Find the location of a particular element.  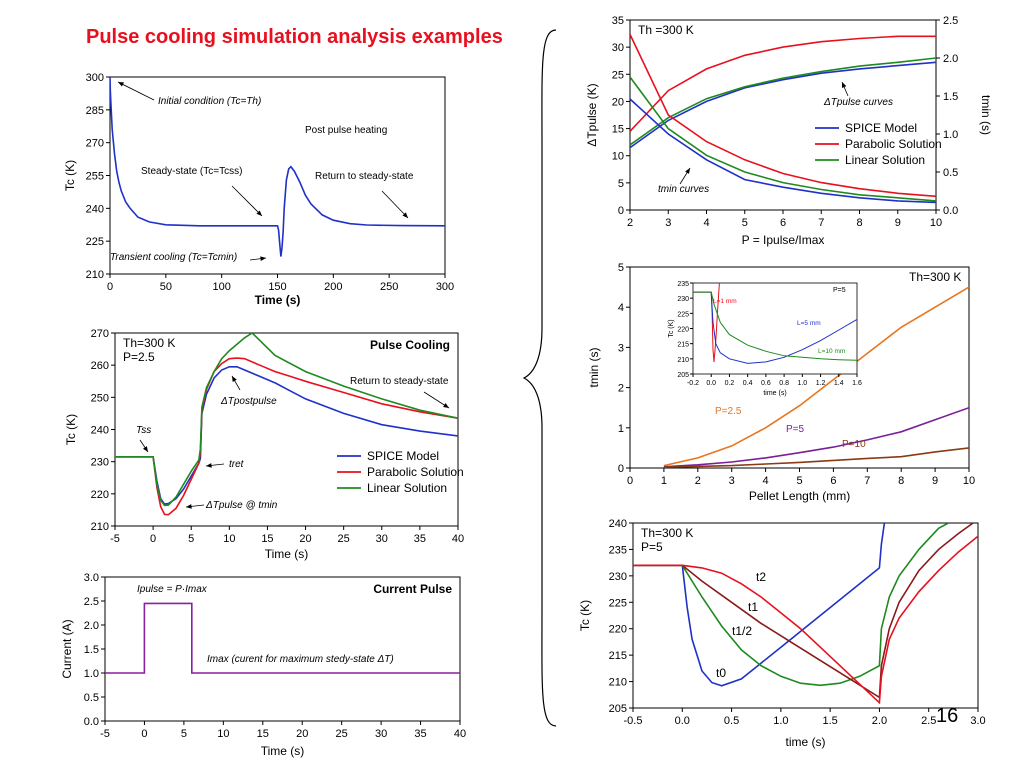

x-tick-label: 1.5 is located at coordinates (829, 721).